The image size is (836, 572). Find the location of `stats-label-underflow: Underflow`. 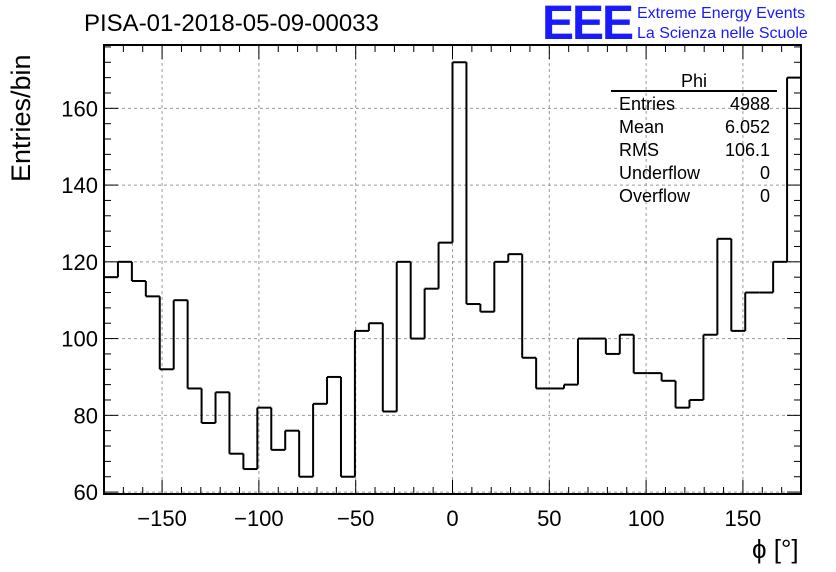

stats-label-underflow: Underflow is located at coordinates (660, 173).